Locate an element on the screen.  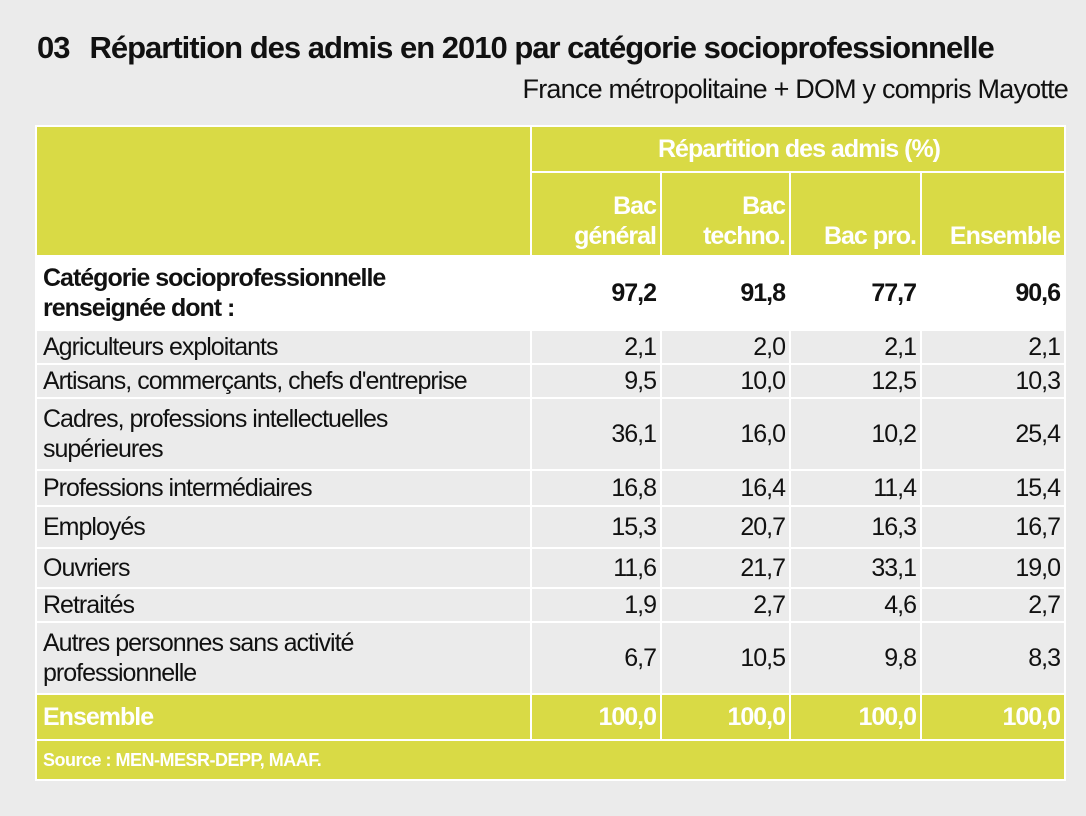
table-row: Employés 15,3 20,7 16,3 16,7 is located at coordinates (550, 527).